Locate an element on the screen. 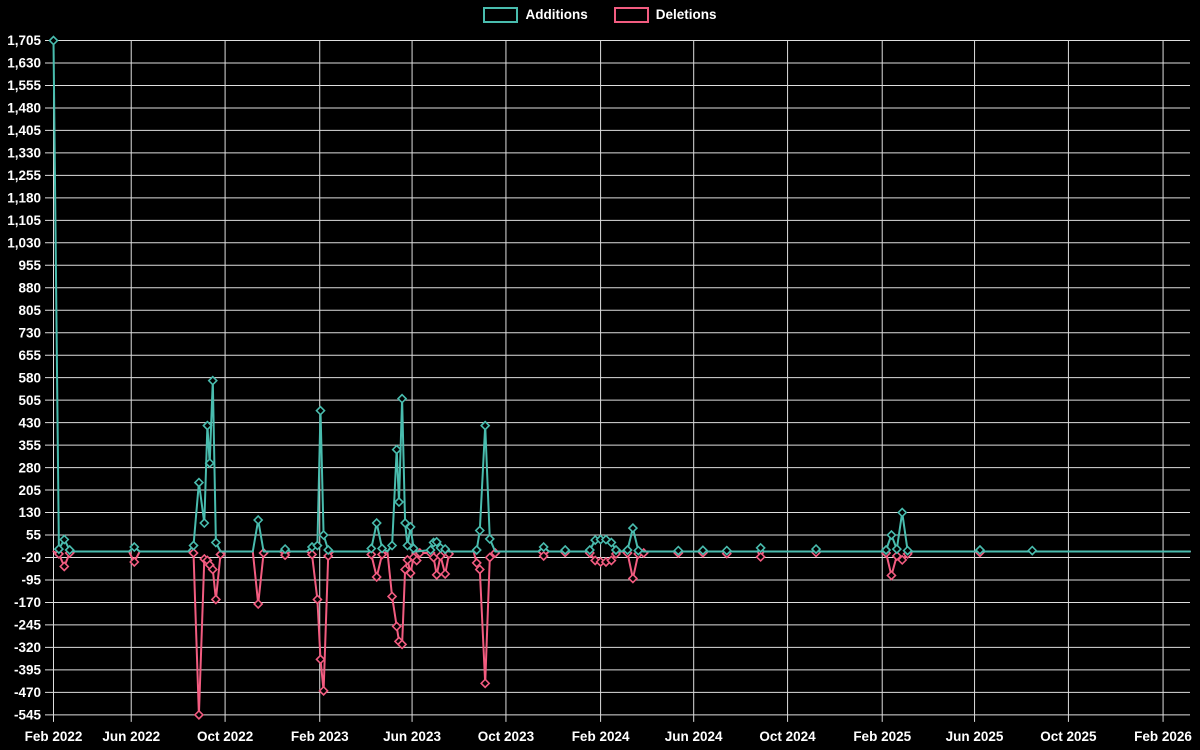 The height and width of the screenshot is (750, 1200). legend-item-deletions: Deletions is located at coordinates (665, 15).